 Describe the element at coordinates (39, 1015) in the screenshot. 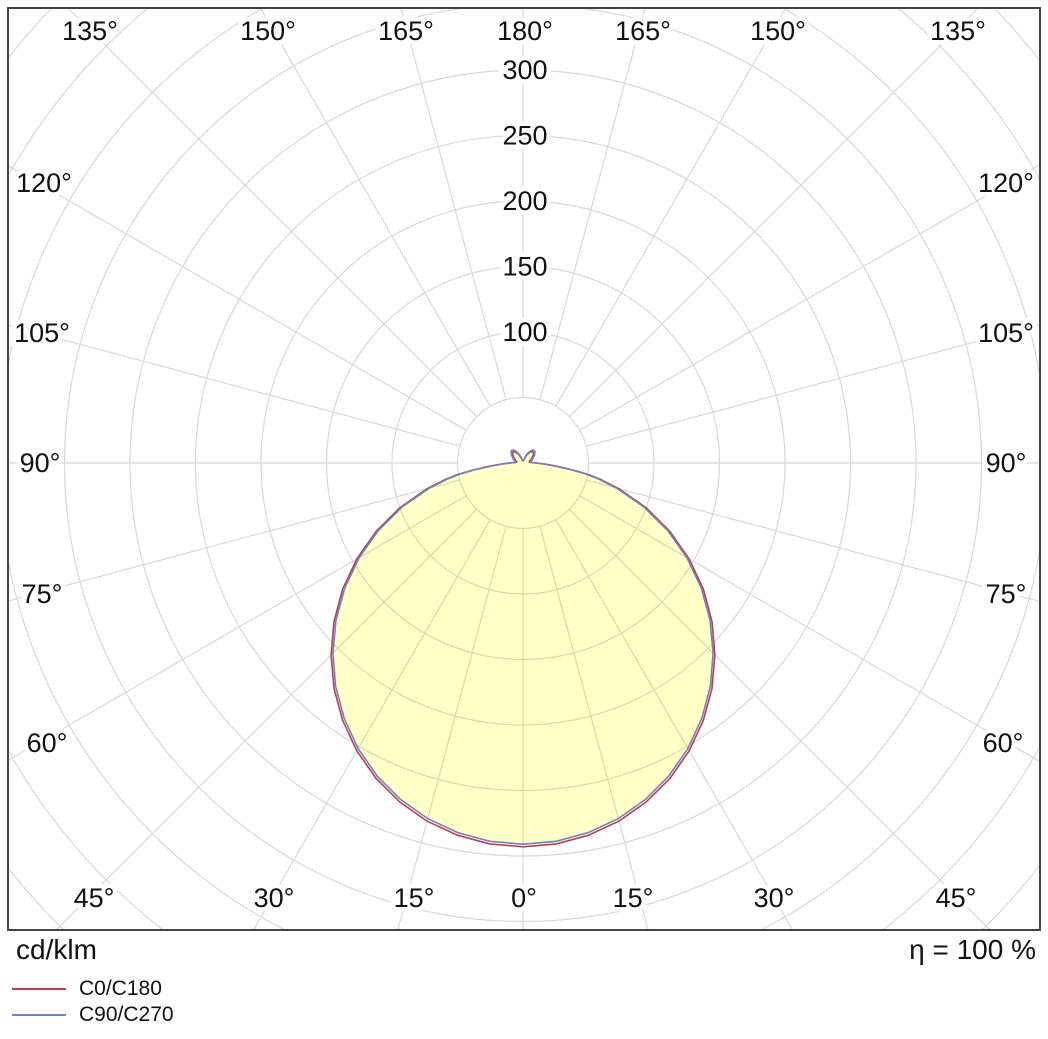

I see `legend-swatch-c90-line` at that location.